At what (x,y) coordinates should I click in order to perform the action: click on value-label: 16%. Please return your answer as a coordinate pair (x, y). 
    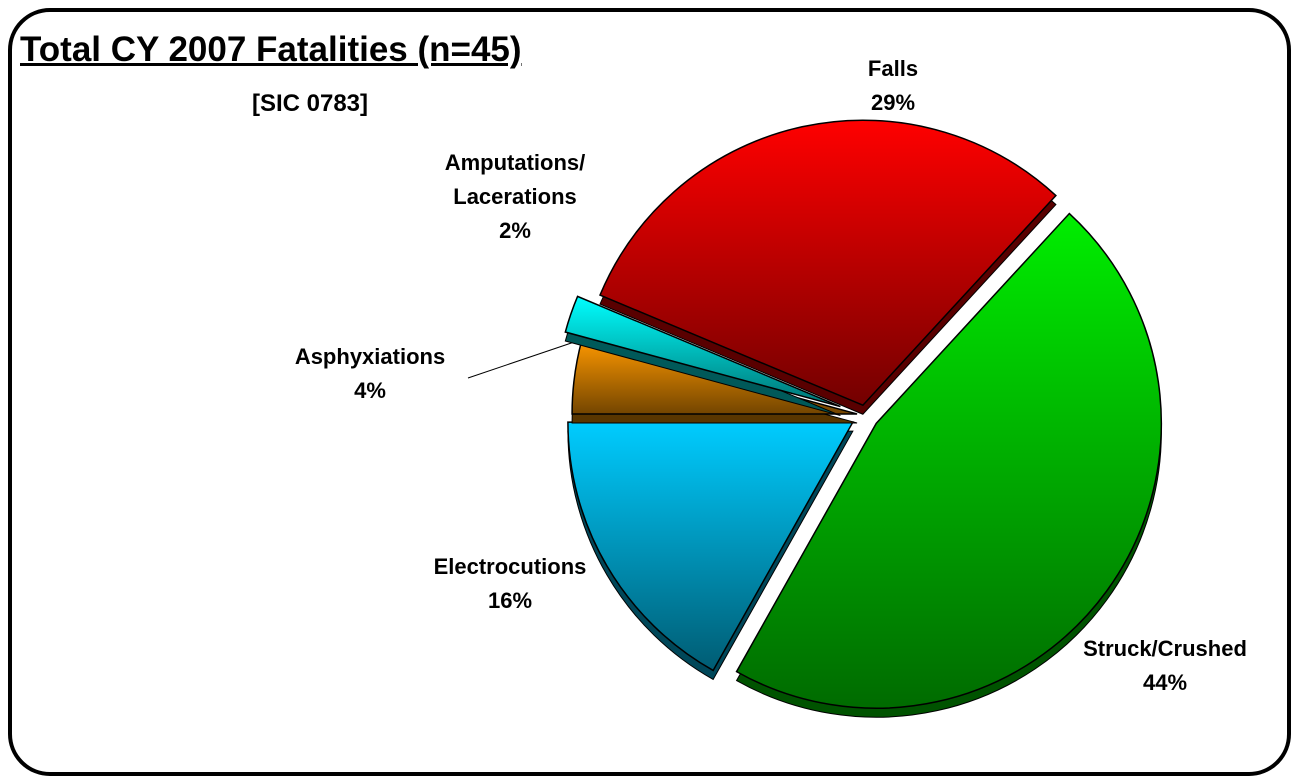
    Looking at the image, I should click on (510, 600).